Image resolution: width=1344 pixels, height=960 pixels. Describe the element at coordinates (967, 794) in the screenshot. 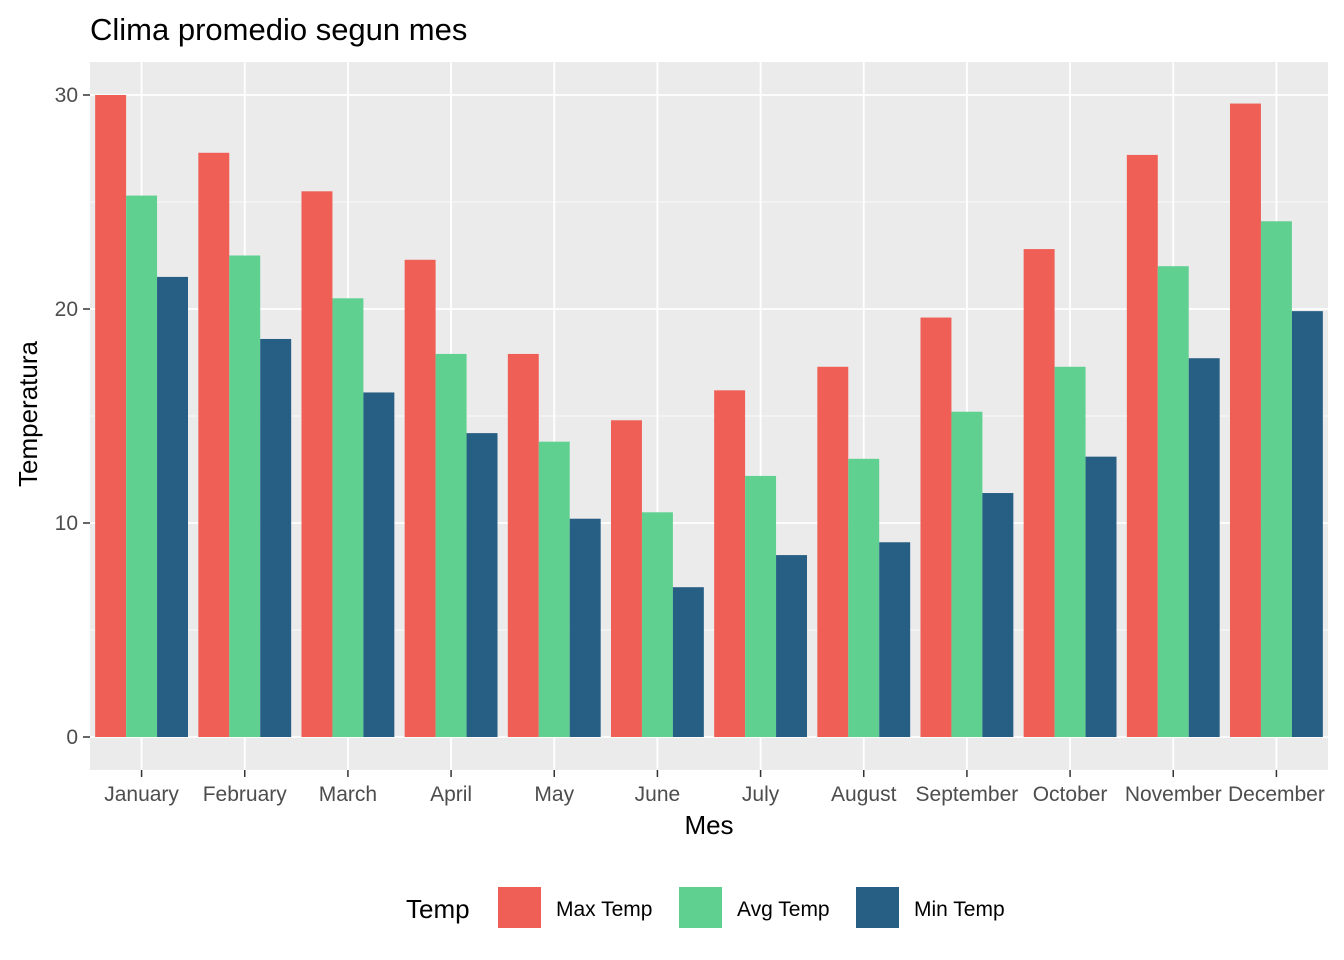

I see `x-tick-label: September` at that location.